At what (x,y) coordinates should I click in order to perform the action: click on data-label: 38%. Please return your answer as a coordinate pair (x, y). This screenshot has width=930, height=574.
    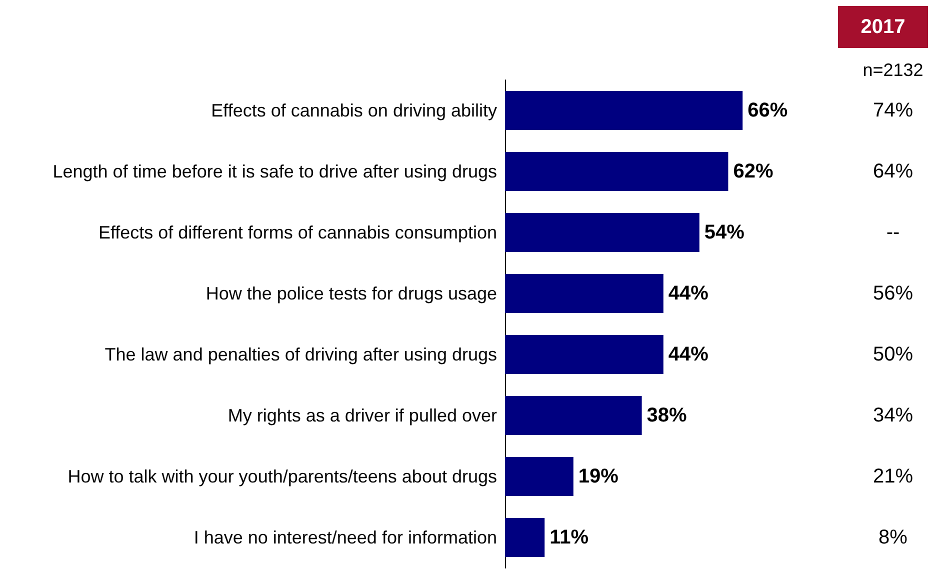
    Looking at the image, I should click on (667, 415).